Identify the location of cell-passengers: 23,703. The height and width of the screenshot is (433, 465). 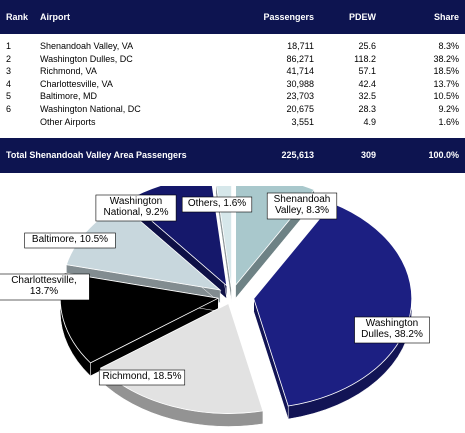
(300, 96).